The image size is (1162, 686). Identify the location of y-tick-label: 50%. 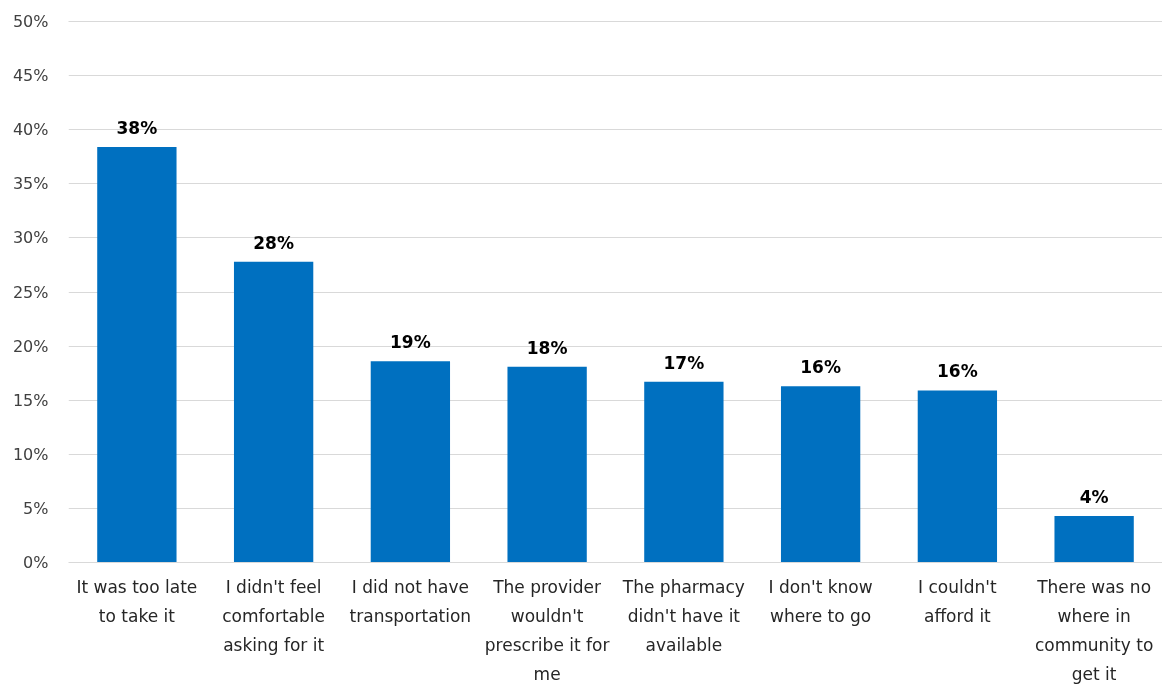
(30, 21).